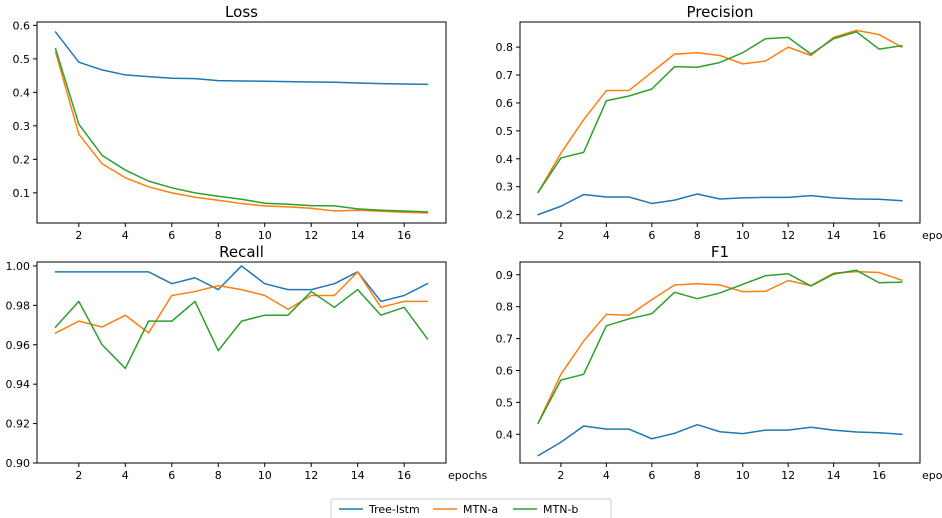 Image resolution: width=942 pixels, height=518 pixels. I want to click on legend-item-tree-lstm: Tree-lstm, so click(379, 509).